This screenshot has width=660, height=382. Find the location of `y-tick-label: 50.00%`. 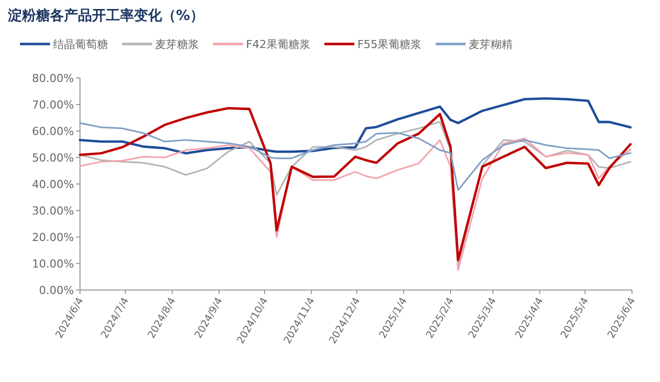

y-tick-label: 50.00% is located at coordinates (53, 158).